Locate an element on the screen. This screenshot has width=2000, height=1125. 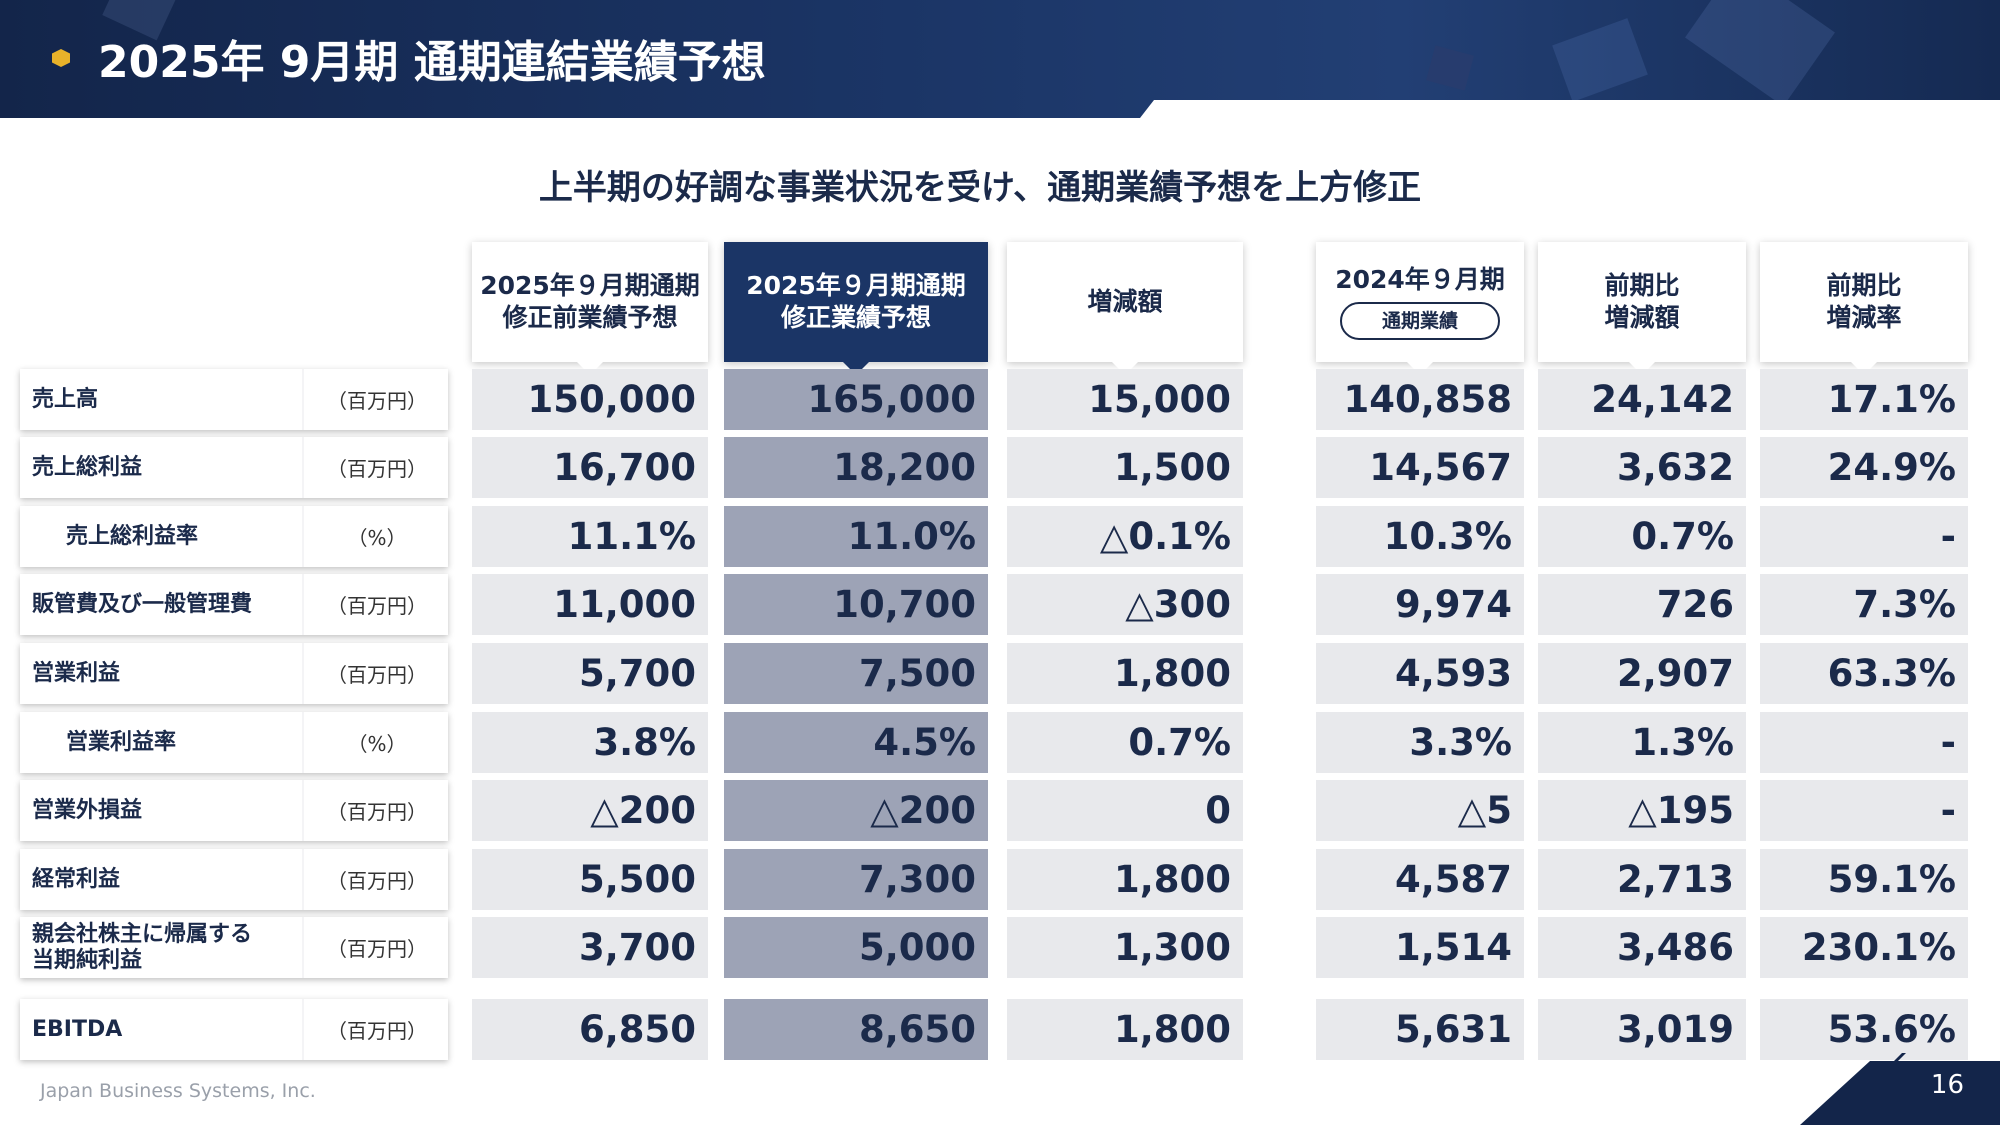
header-cut-edge is located at coordinates (1570, 109).